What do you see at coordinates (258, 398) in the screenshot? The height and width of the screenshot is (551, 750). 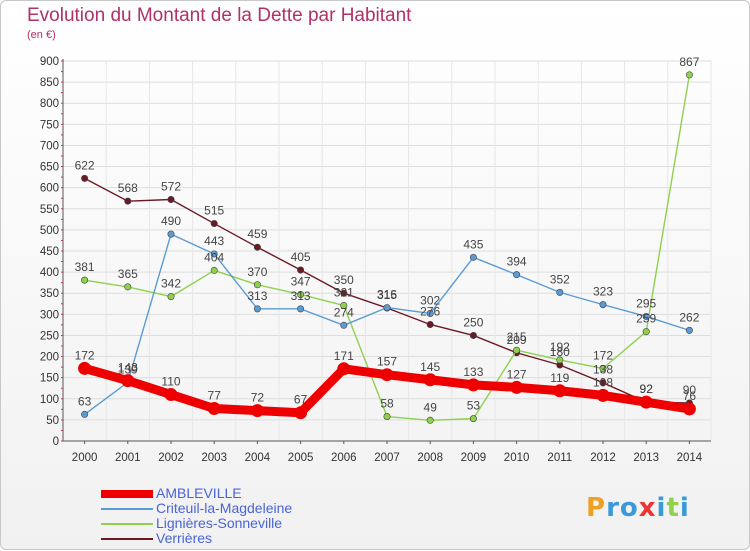 I see `data-label: 72` at bounding box center [258, 398].